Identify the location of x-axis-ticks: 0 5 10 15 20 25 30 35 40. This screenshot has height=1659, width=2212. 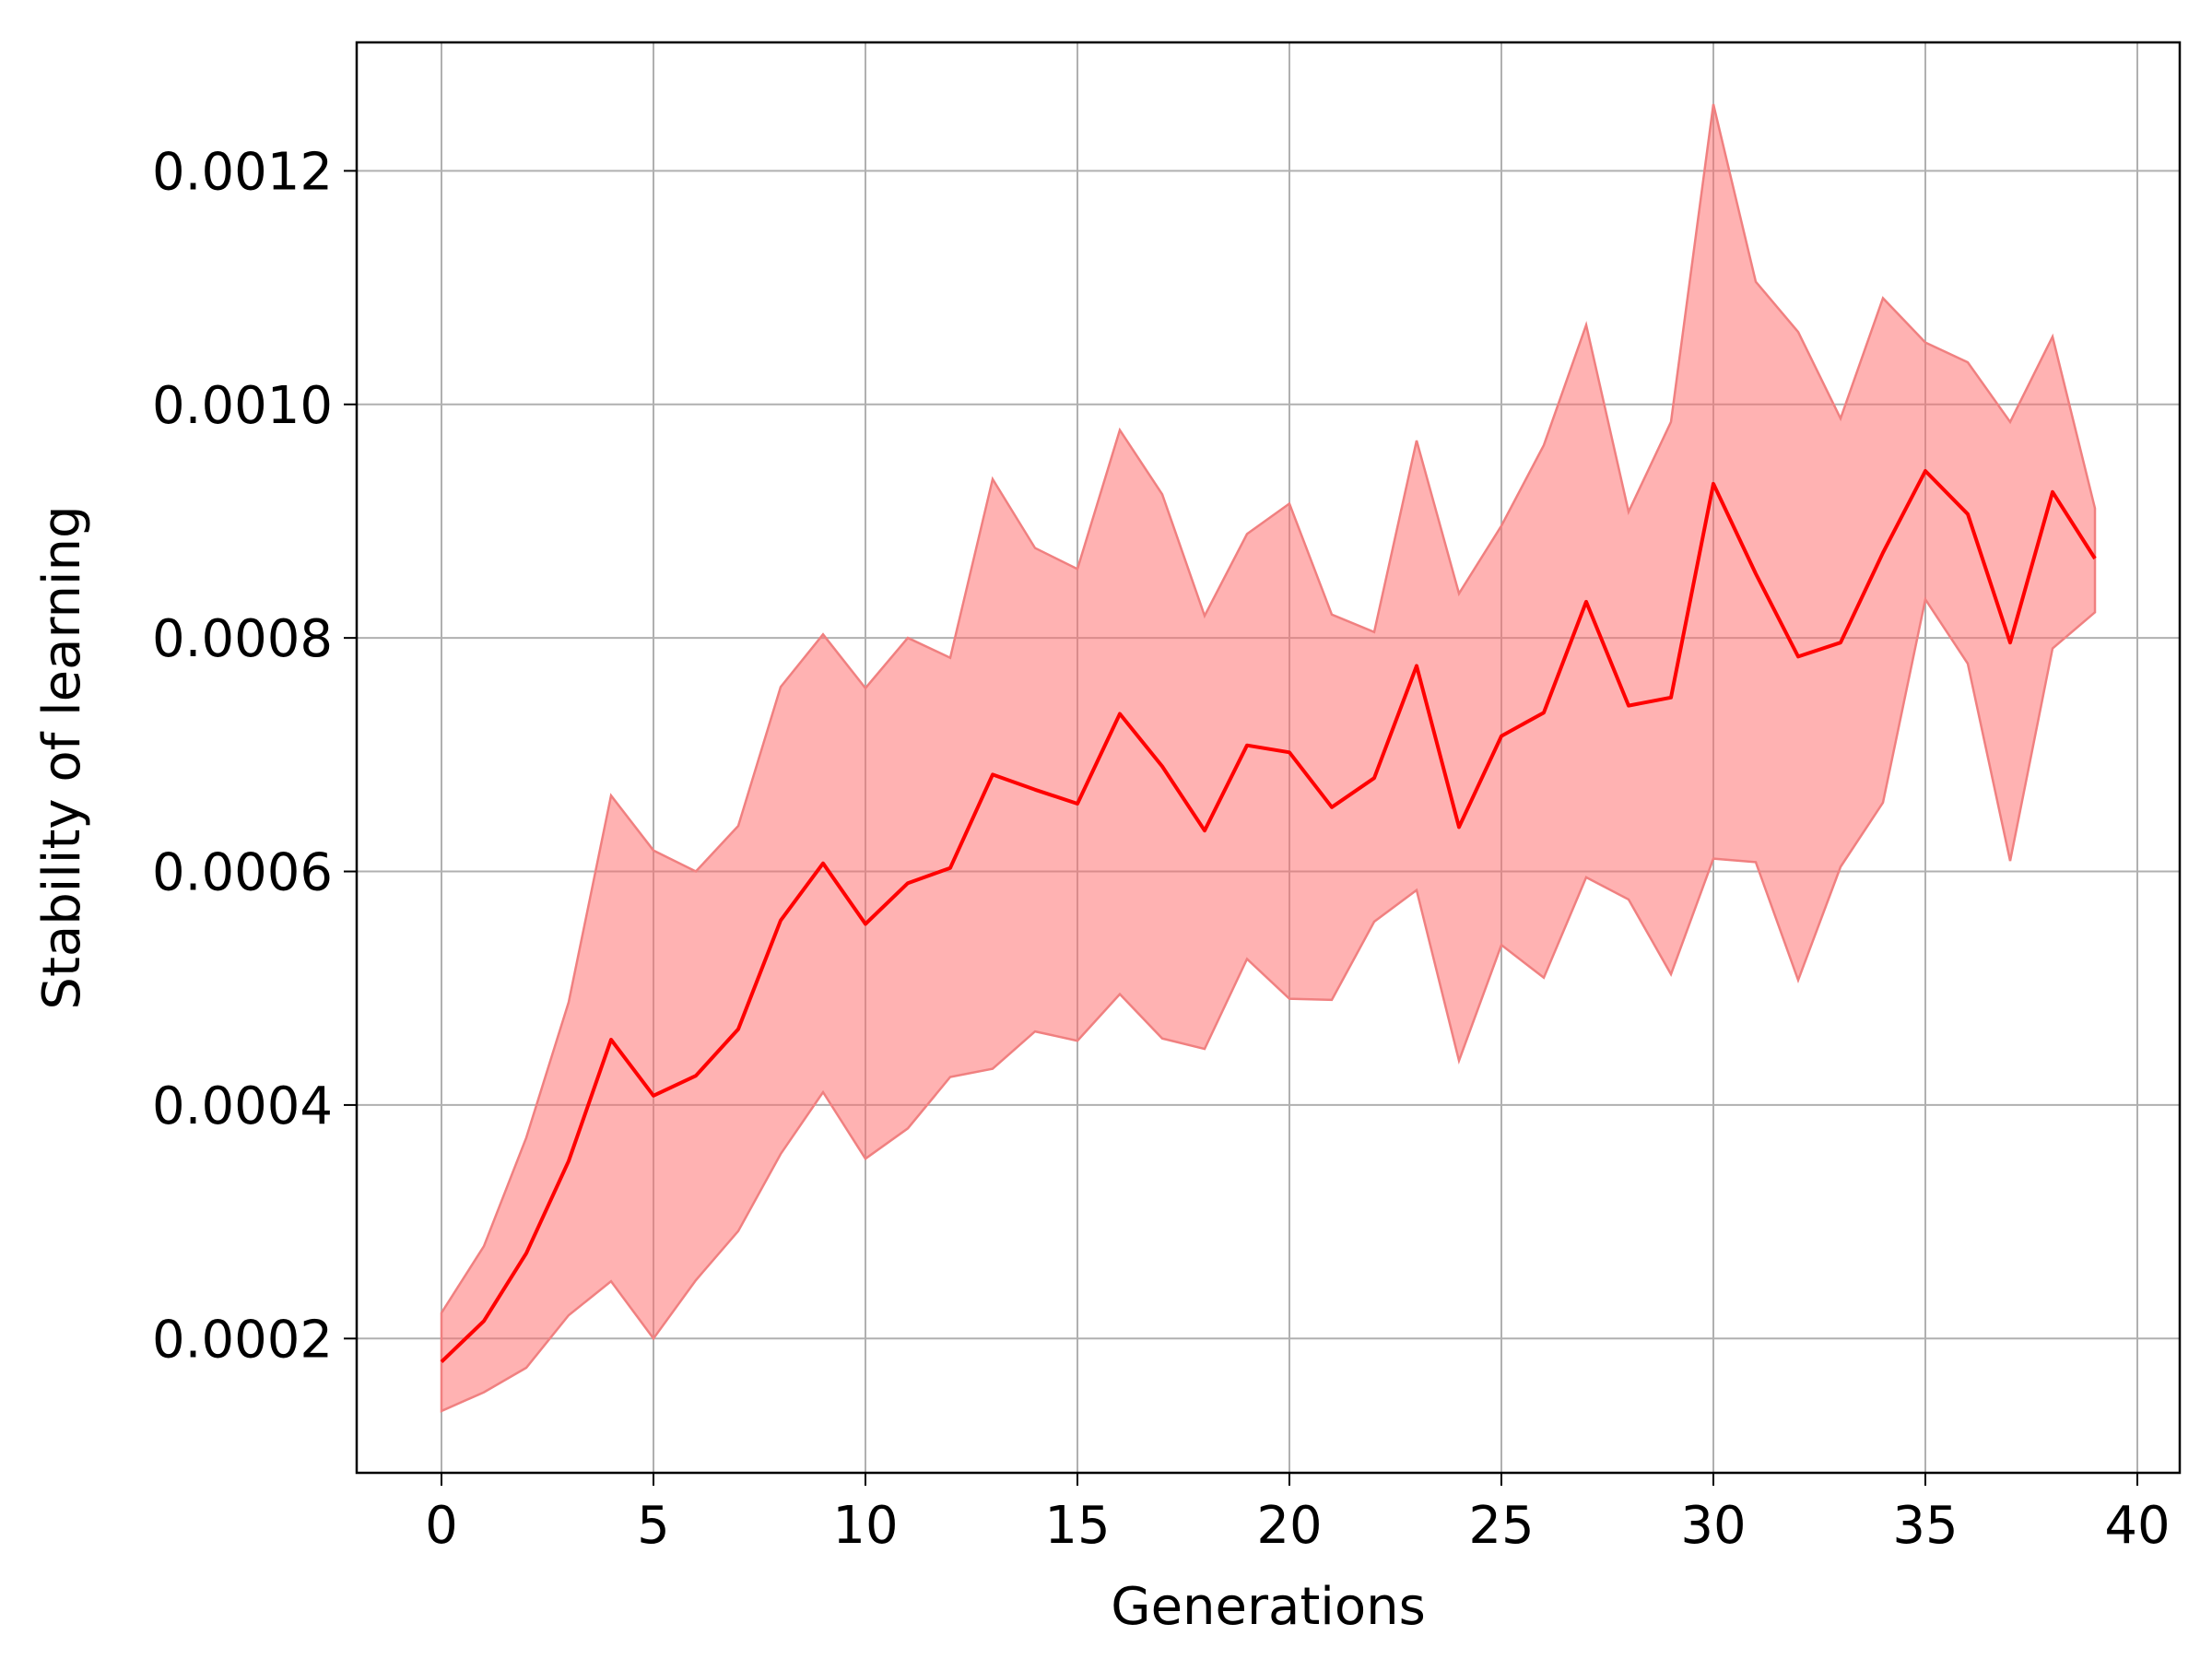
(1298, 1514).